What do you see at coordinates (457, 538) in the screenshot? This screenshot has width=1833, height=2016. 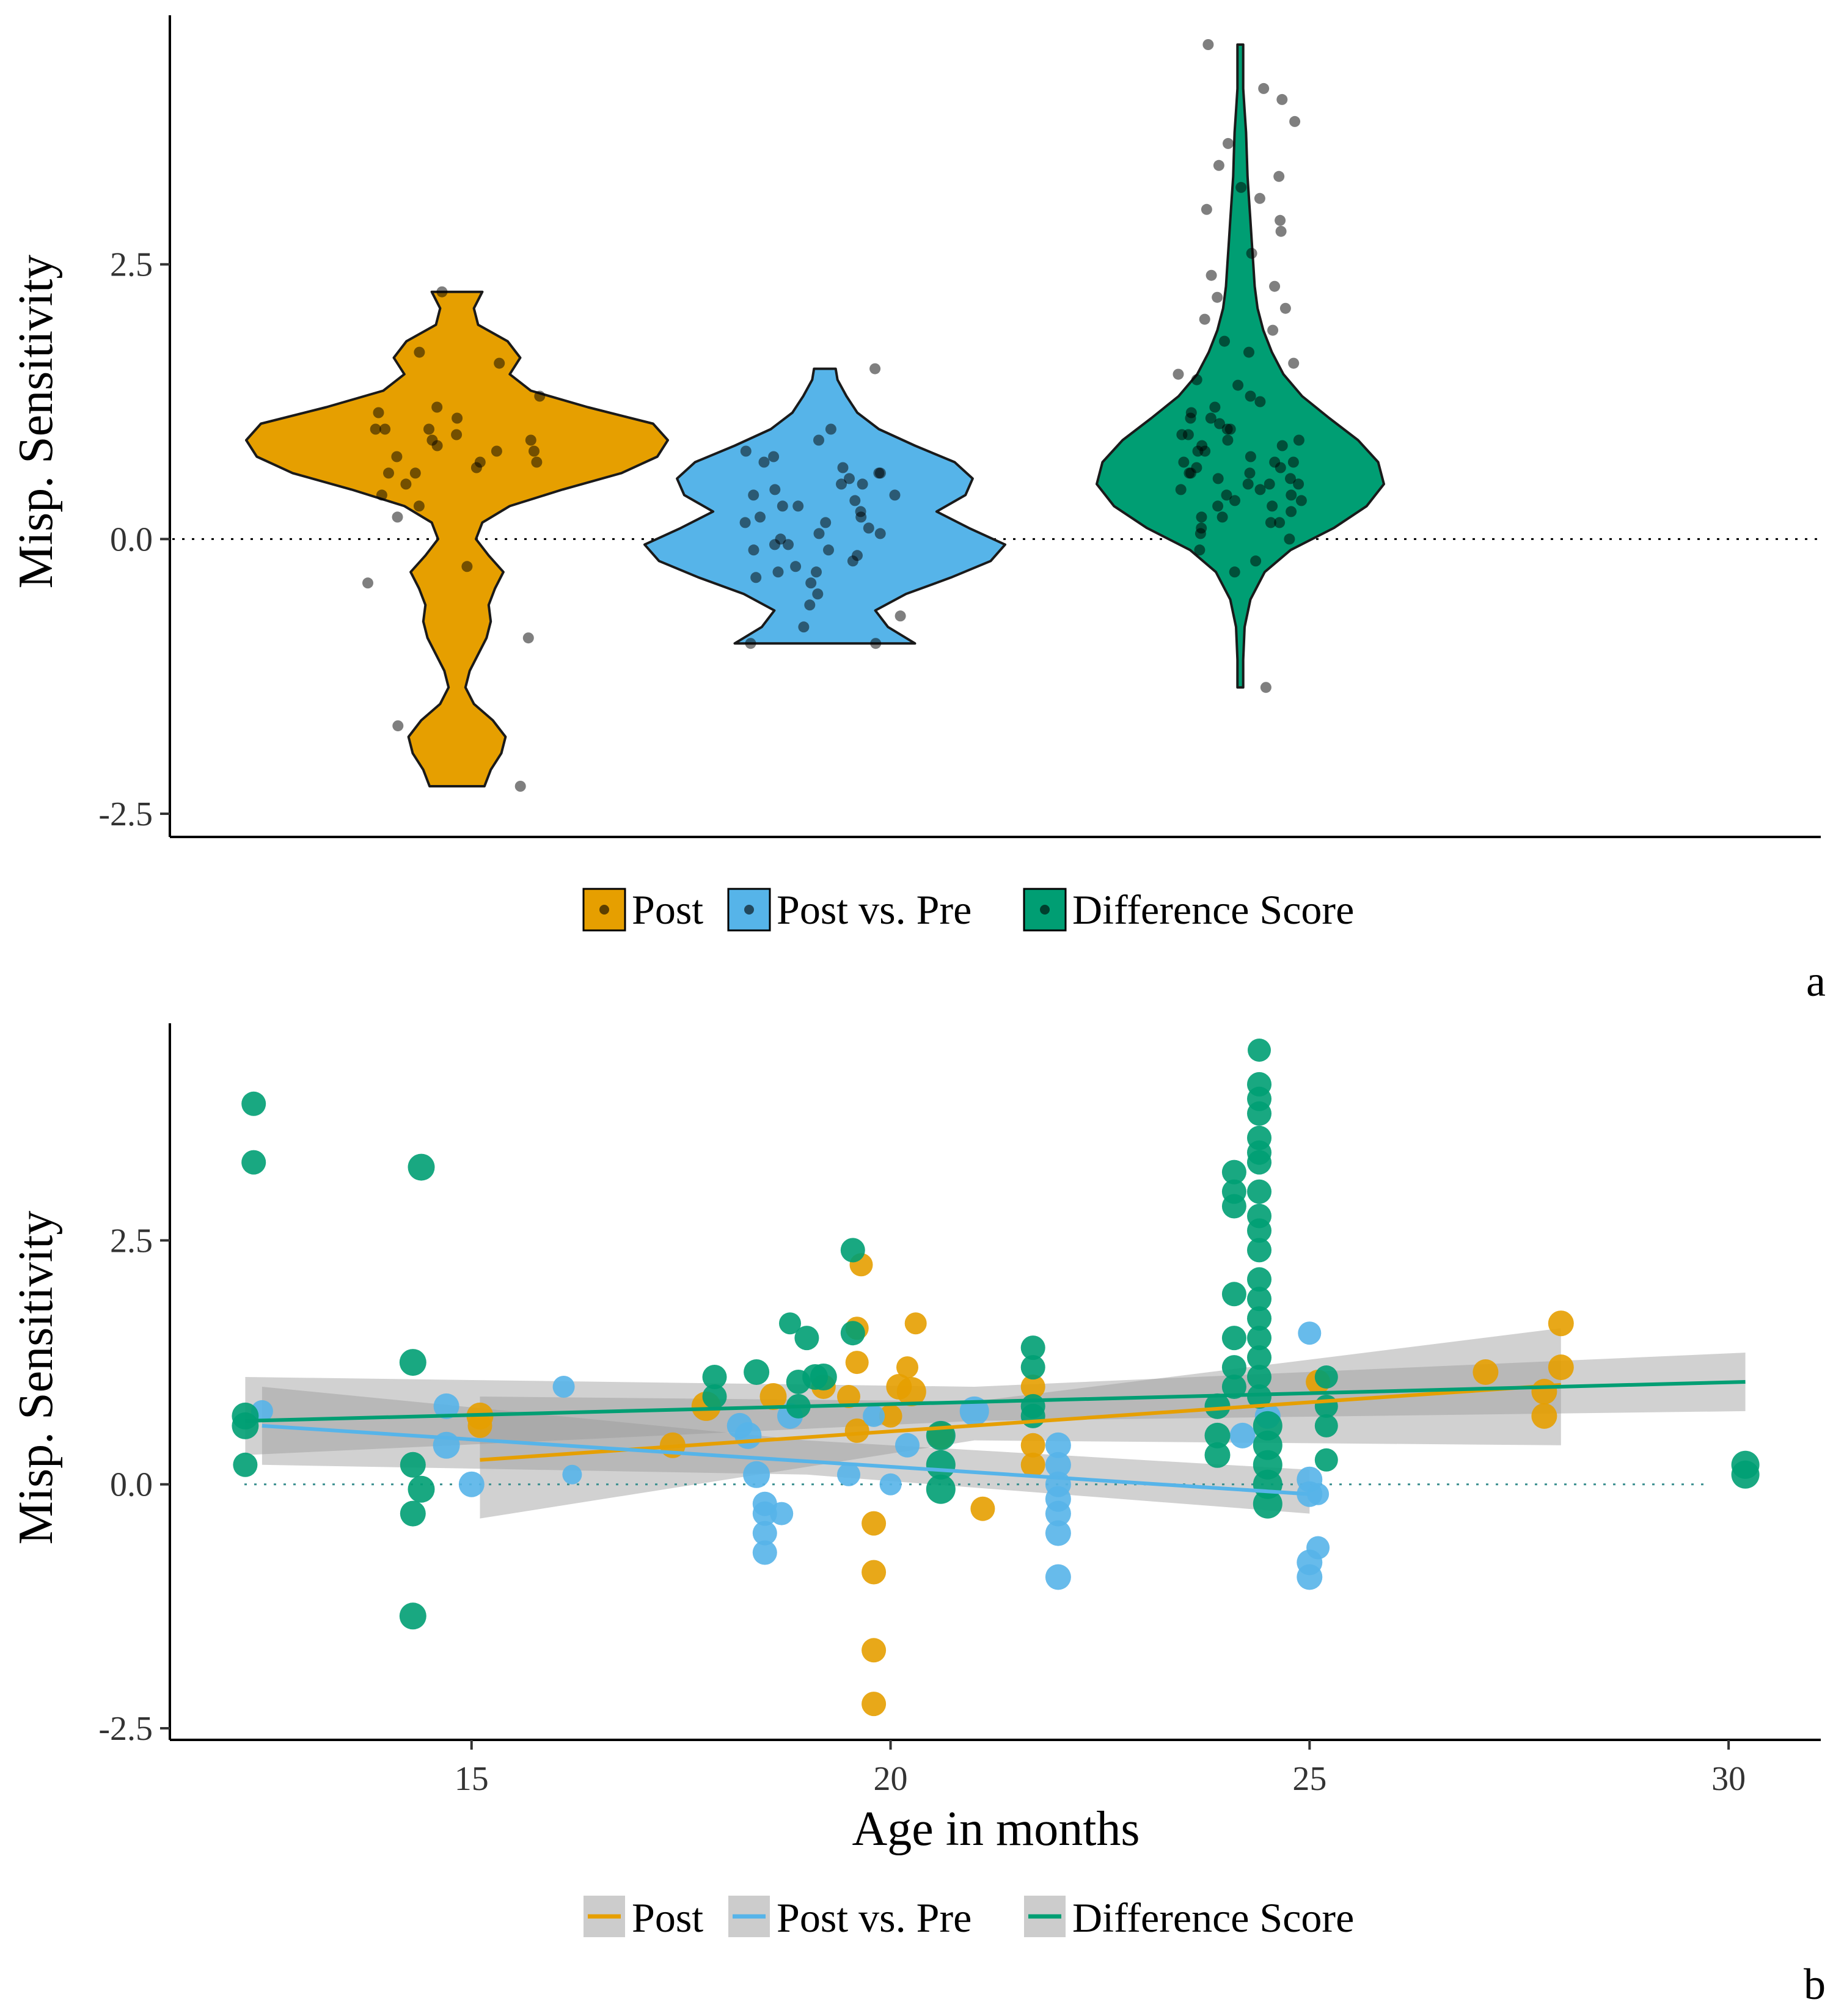 I see `violin-post` at bounding box center [457, 538].